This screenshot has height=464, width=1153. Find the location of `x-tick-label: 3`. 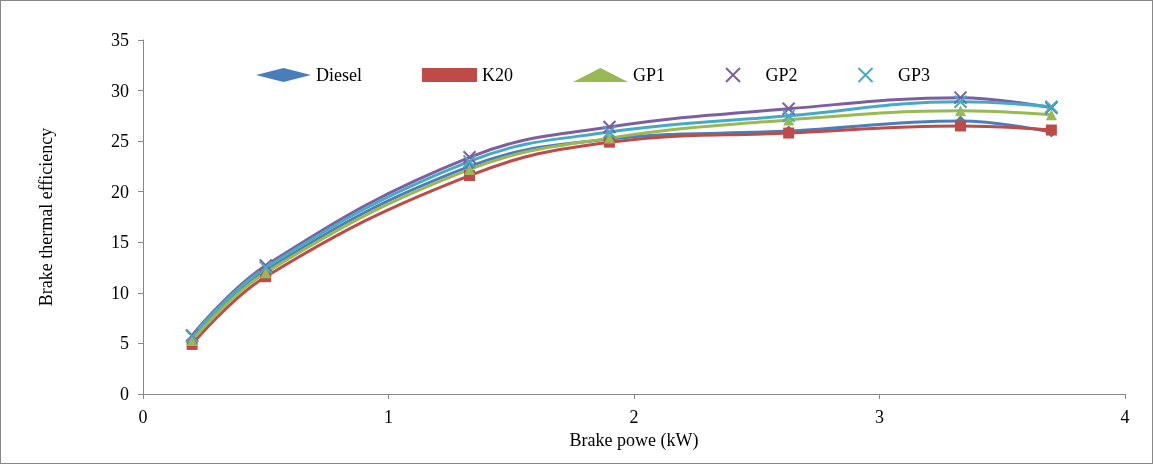

x-tick-label: 3 is located at coordinates (879, 417).